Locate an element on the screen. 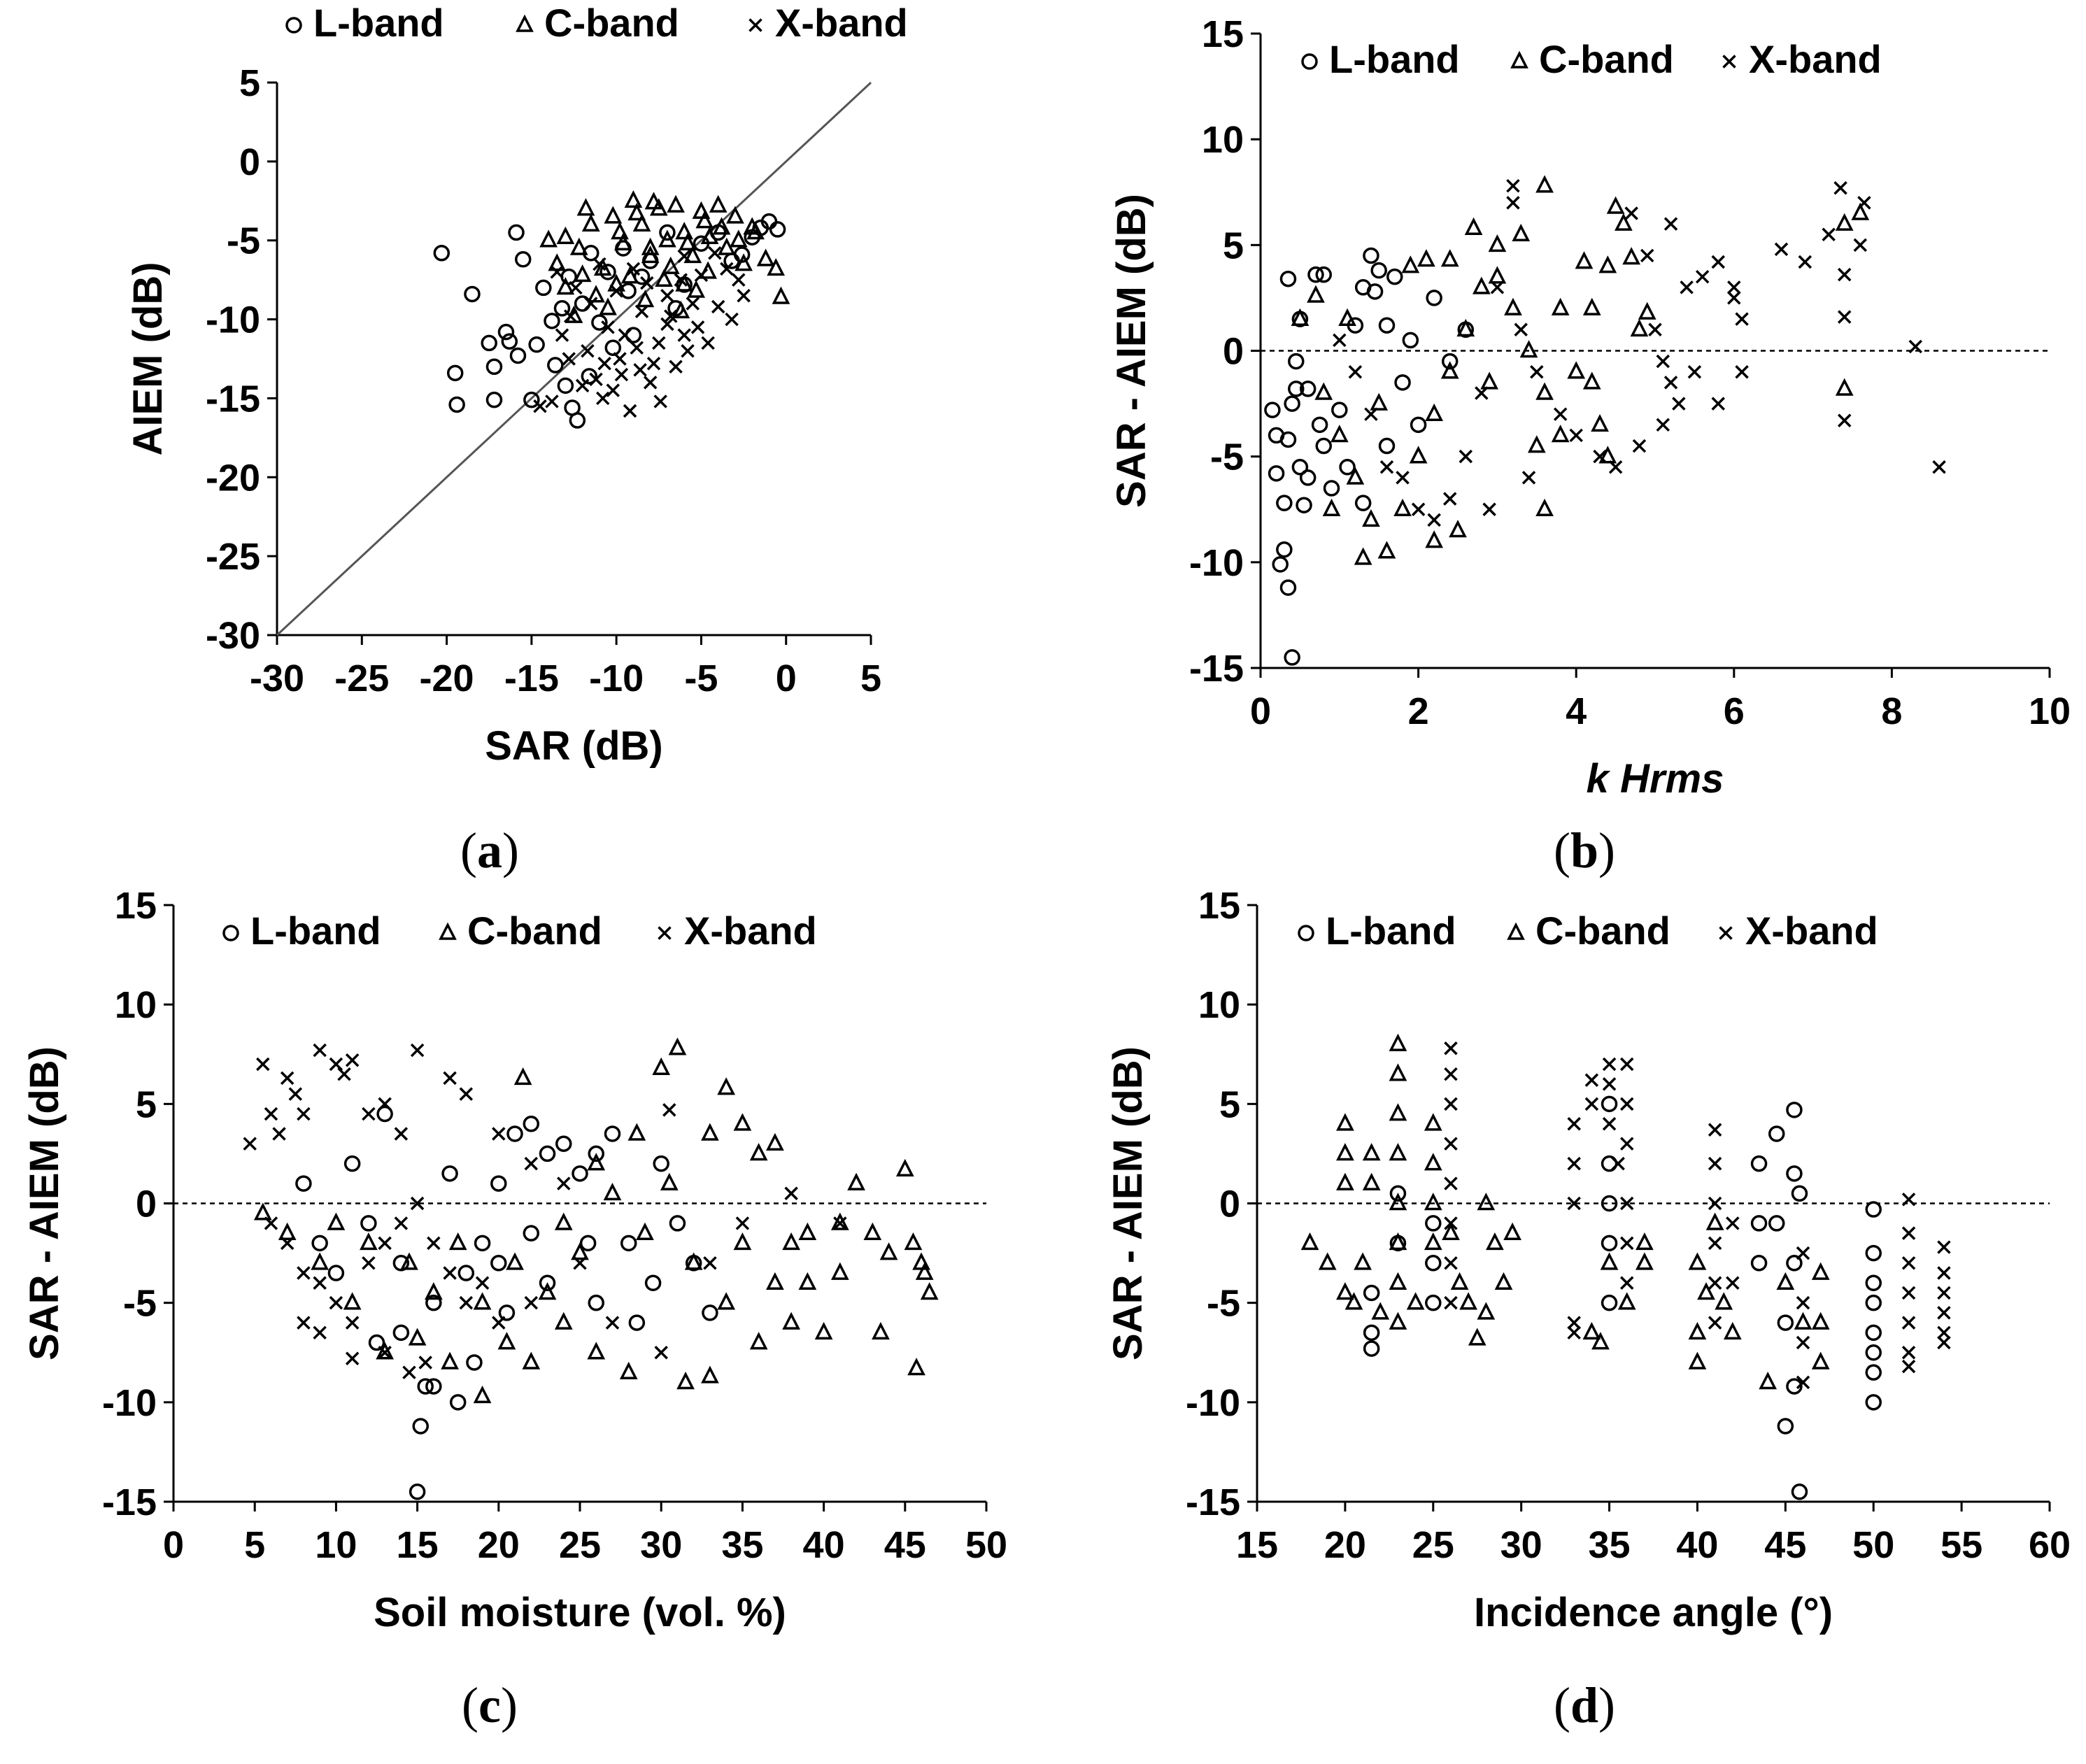 This screenshot has height=1764, width=2086. x-axis-label: Incidence angle (°) is located at coordinates (1654, 1612).